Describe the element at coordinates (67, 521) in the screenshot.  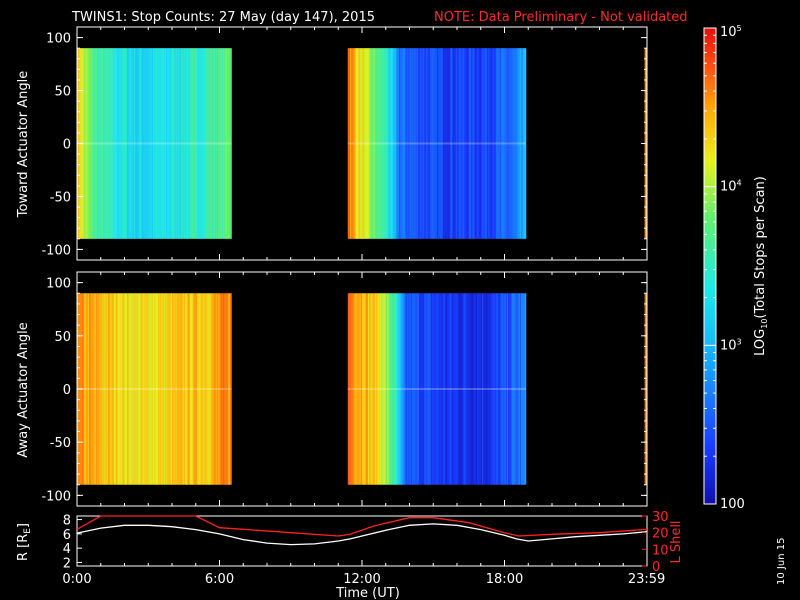
I see `orbit-ytick-label: 8` at that location.